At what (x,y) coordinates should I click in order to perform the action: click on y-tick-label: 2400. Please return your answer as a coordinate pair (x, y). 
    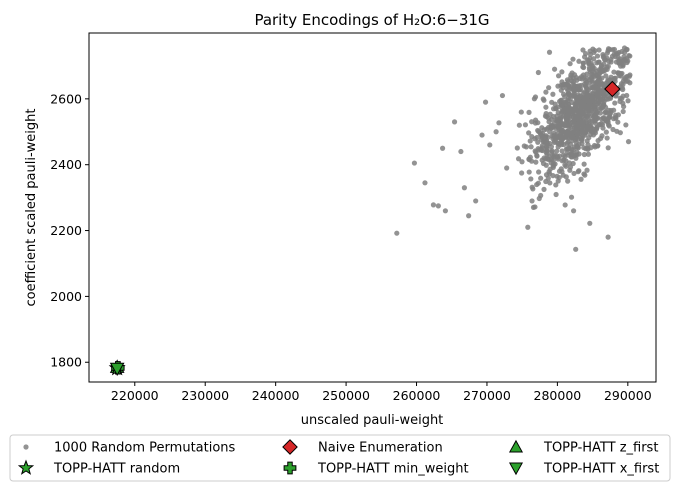
    Looking at the image, I should click on (66, 164).